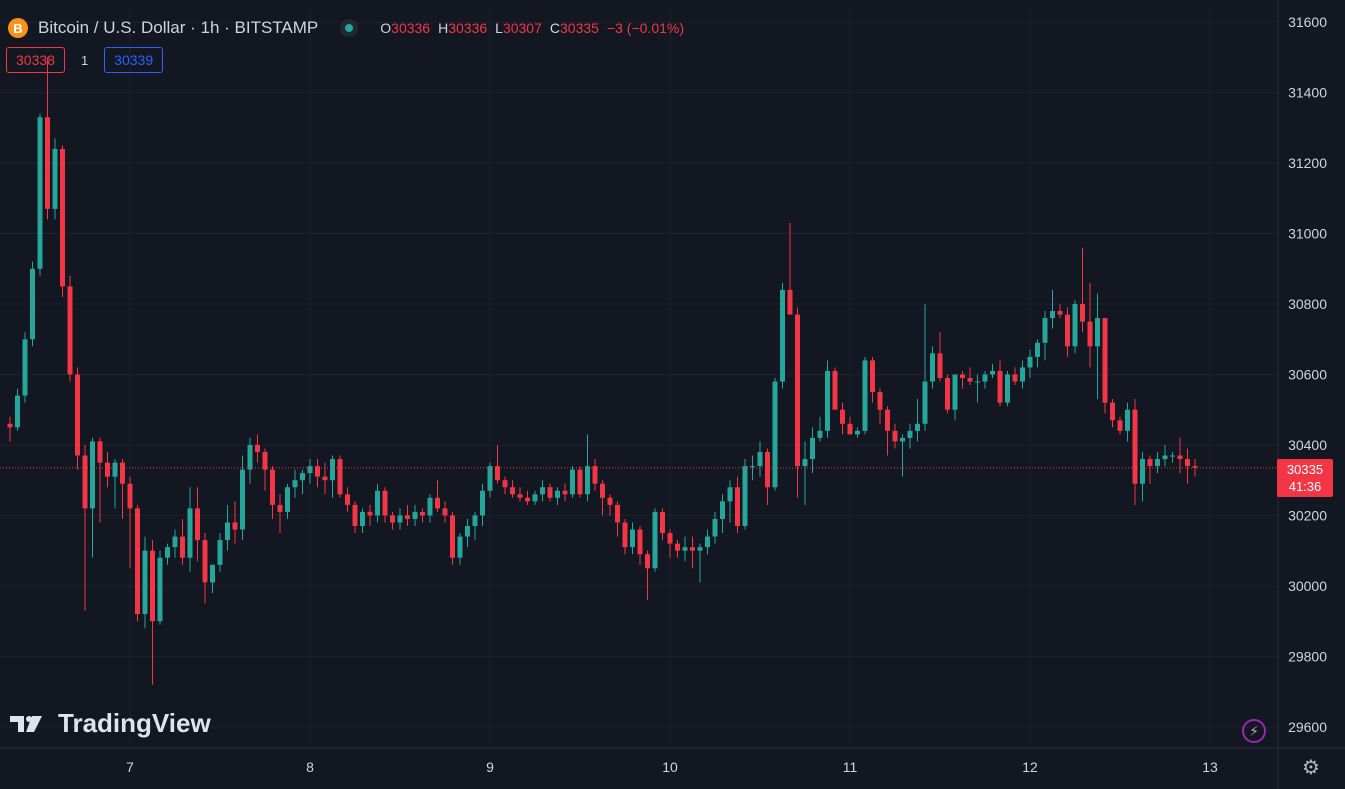 The image size is (1345, 789). I want to click on bitcoin-icon: B, so click(18, 28).